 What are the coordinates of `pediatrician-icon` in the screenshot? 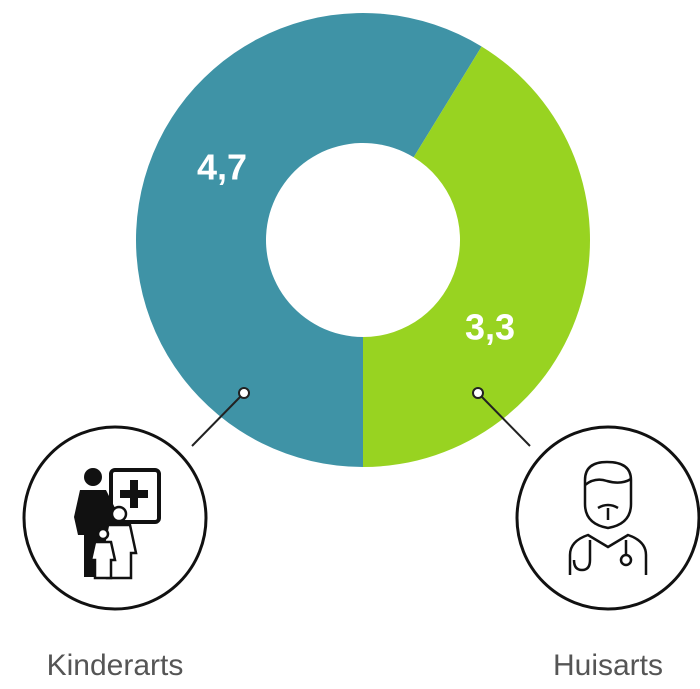 It's located at (117, 524).